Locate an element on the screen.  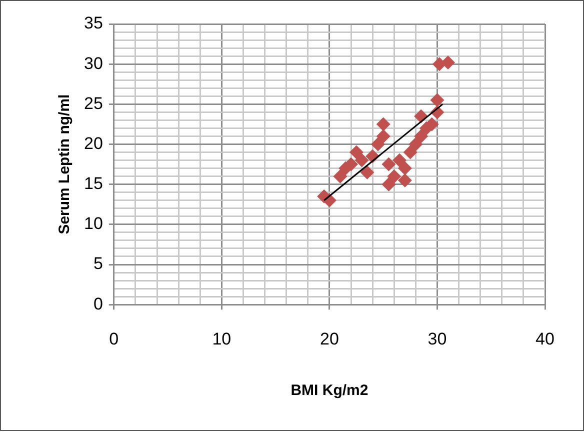
x-tick-label: 20 is located at coordinates (329, 338).